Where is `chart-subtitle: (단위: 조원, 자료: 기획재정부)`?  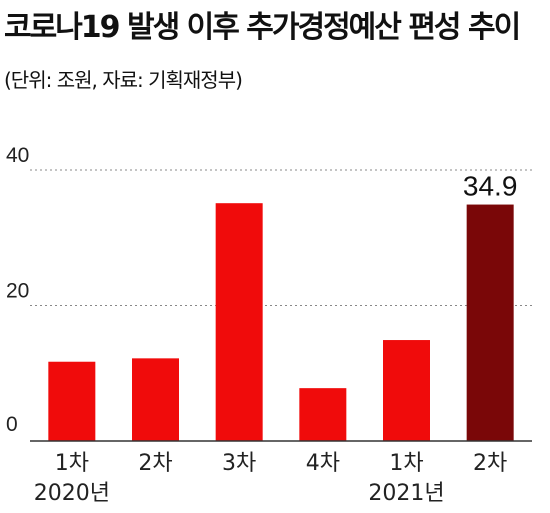 chart-subtitle: (단위: 조원, 자료: 기획재정부) is located at coordinates (123, 80).